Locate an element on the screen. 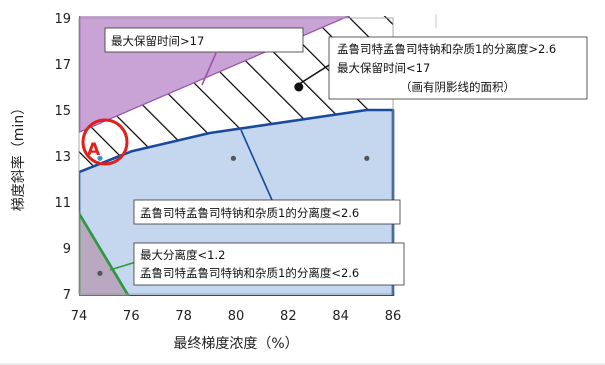 This screenshot has width=605, height=365. x-tick-label-1: 76 is located at coordinates (131, 316).